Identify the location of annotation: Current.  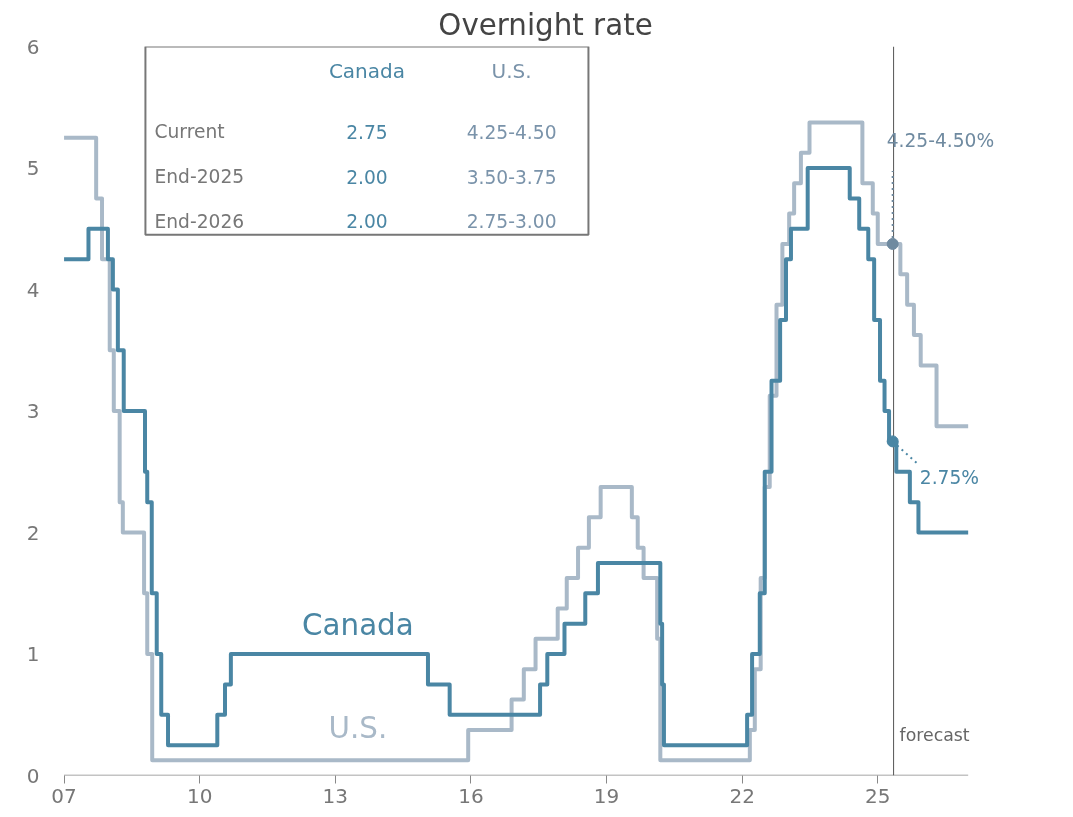
(189, 132).